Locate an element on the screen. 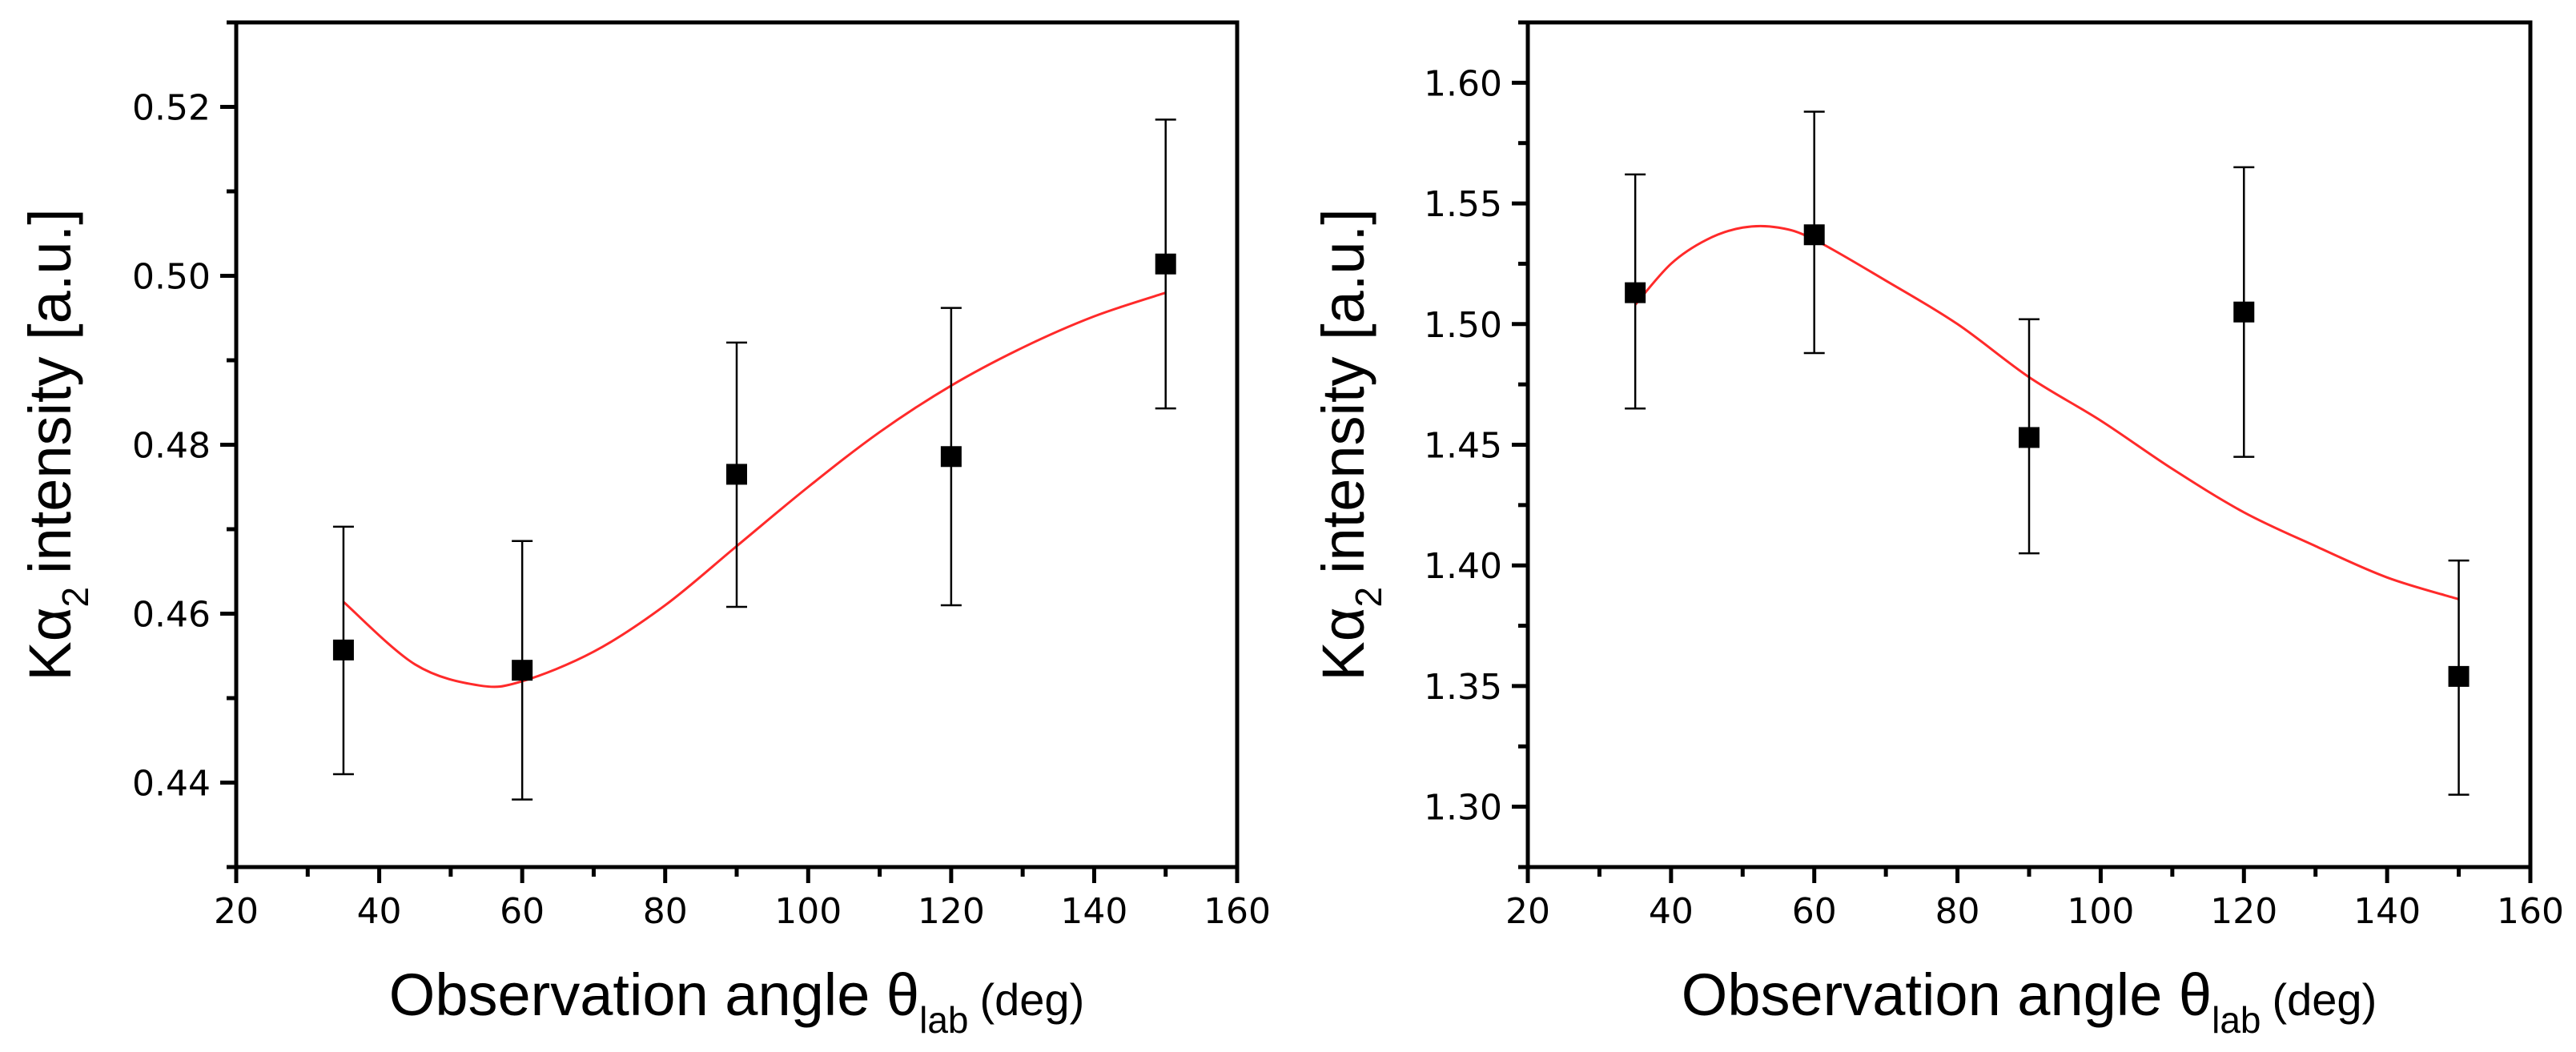  chart-1-y-axis-title: Kα2intensity [a.u.] is located at coordinates (1349, 444).